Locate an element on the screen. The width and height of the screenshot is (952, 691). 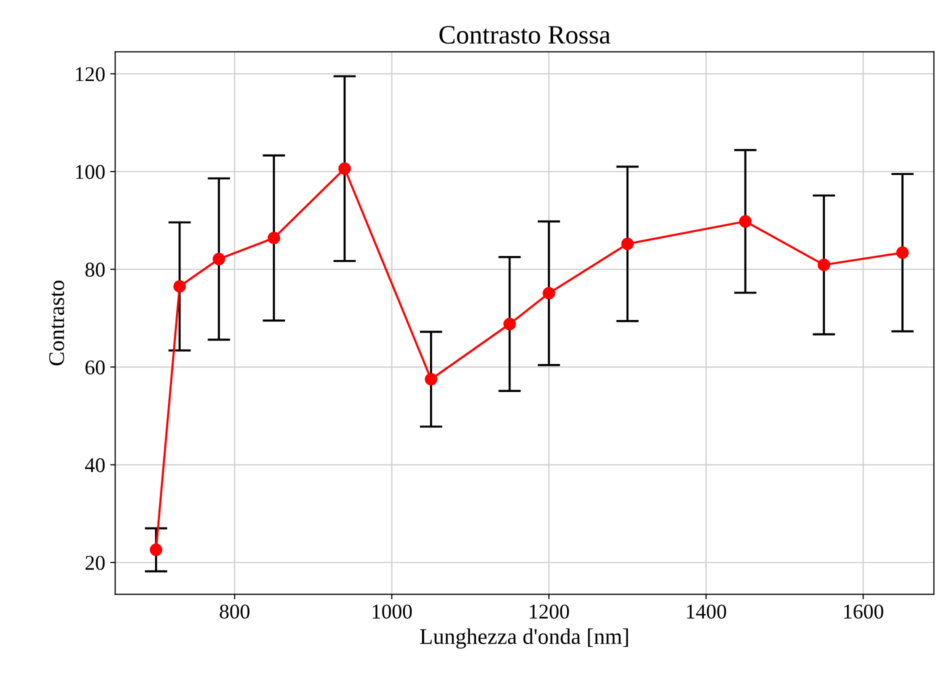
y-tick-label: 100 is located at coordinates (90, 171).